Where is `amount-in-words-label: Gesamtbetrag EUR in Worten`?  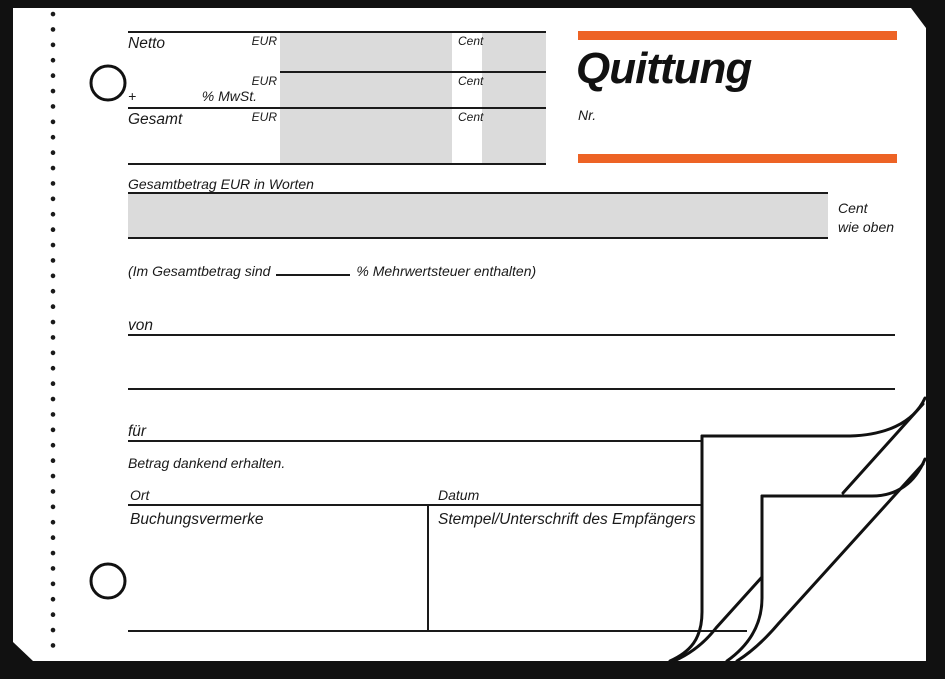
amount-in-words-label: Gesamtbetrag EUR in Worten is located at coordinates (221, 184).